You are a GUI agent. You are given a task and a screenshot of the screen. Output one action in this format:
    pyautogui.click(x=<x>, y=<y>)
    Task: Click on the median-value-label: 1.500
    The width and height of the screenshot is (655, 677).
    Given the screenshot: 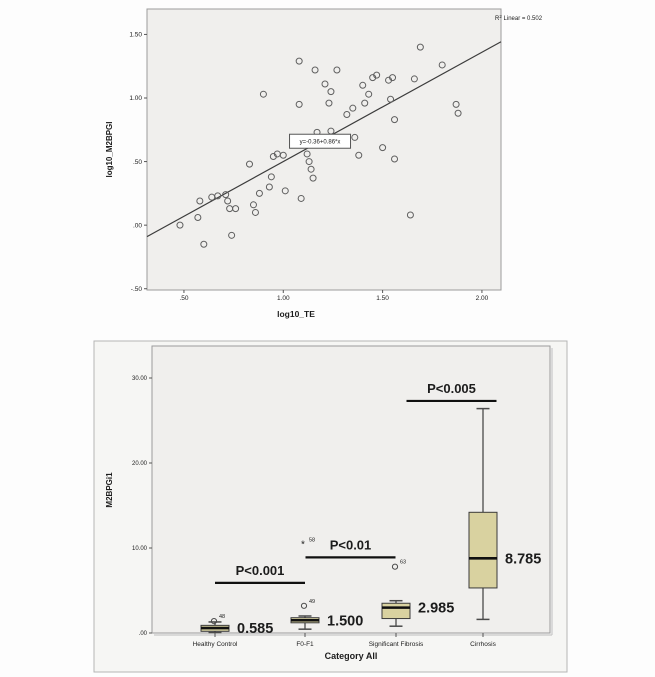 What is the action you would take?
    pyautogui.click(x=345, y=621)
    